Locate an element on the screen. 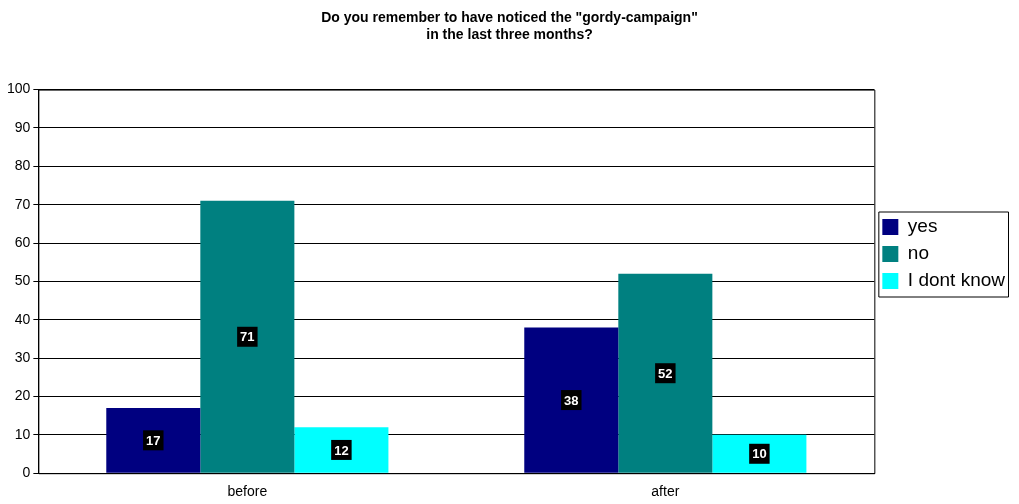 Image resolution: width=1019 pixels, height=504 pixels. y-tick-label: 40 is located at coordinates (22, 318).